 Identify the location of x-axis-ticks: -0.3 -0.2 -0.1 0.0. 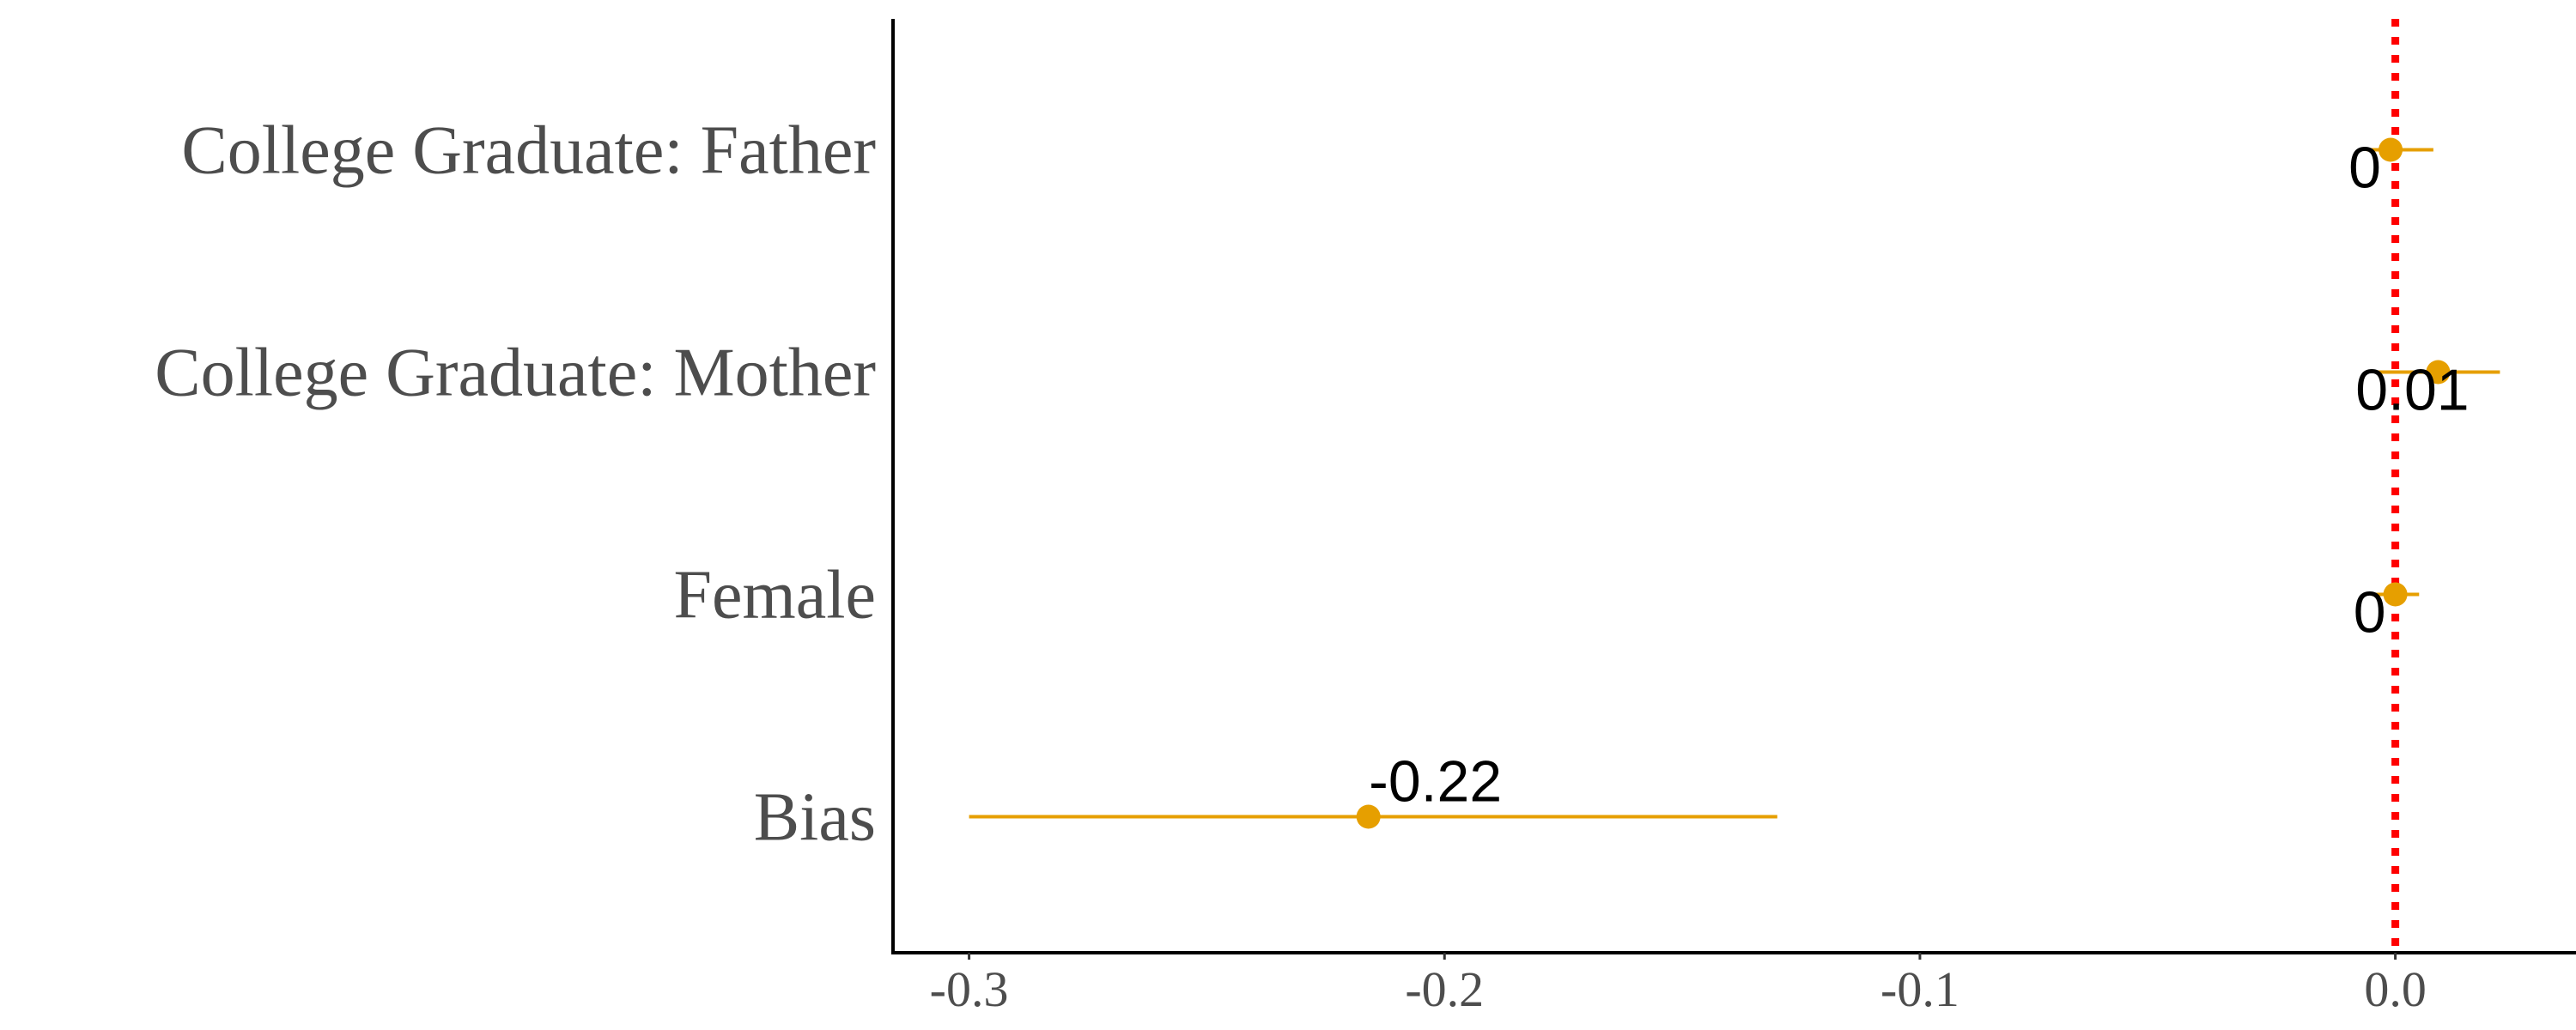
(1678, 985).